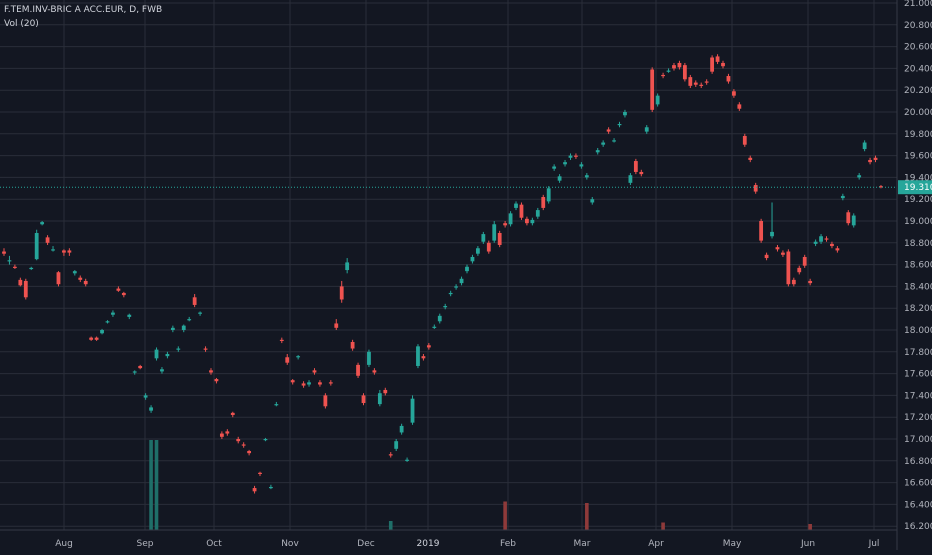  What do you see at coordinates (918, 135) in the screenshot?
I see `y-tick-label: 19.800` at bounding box center [918, 135].